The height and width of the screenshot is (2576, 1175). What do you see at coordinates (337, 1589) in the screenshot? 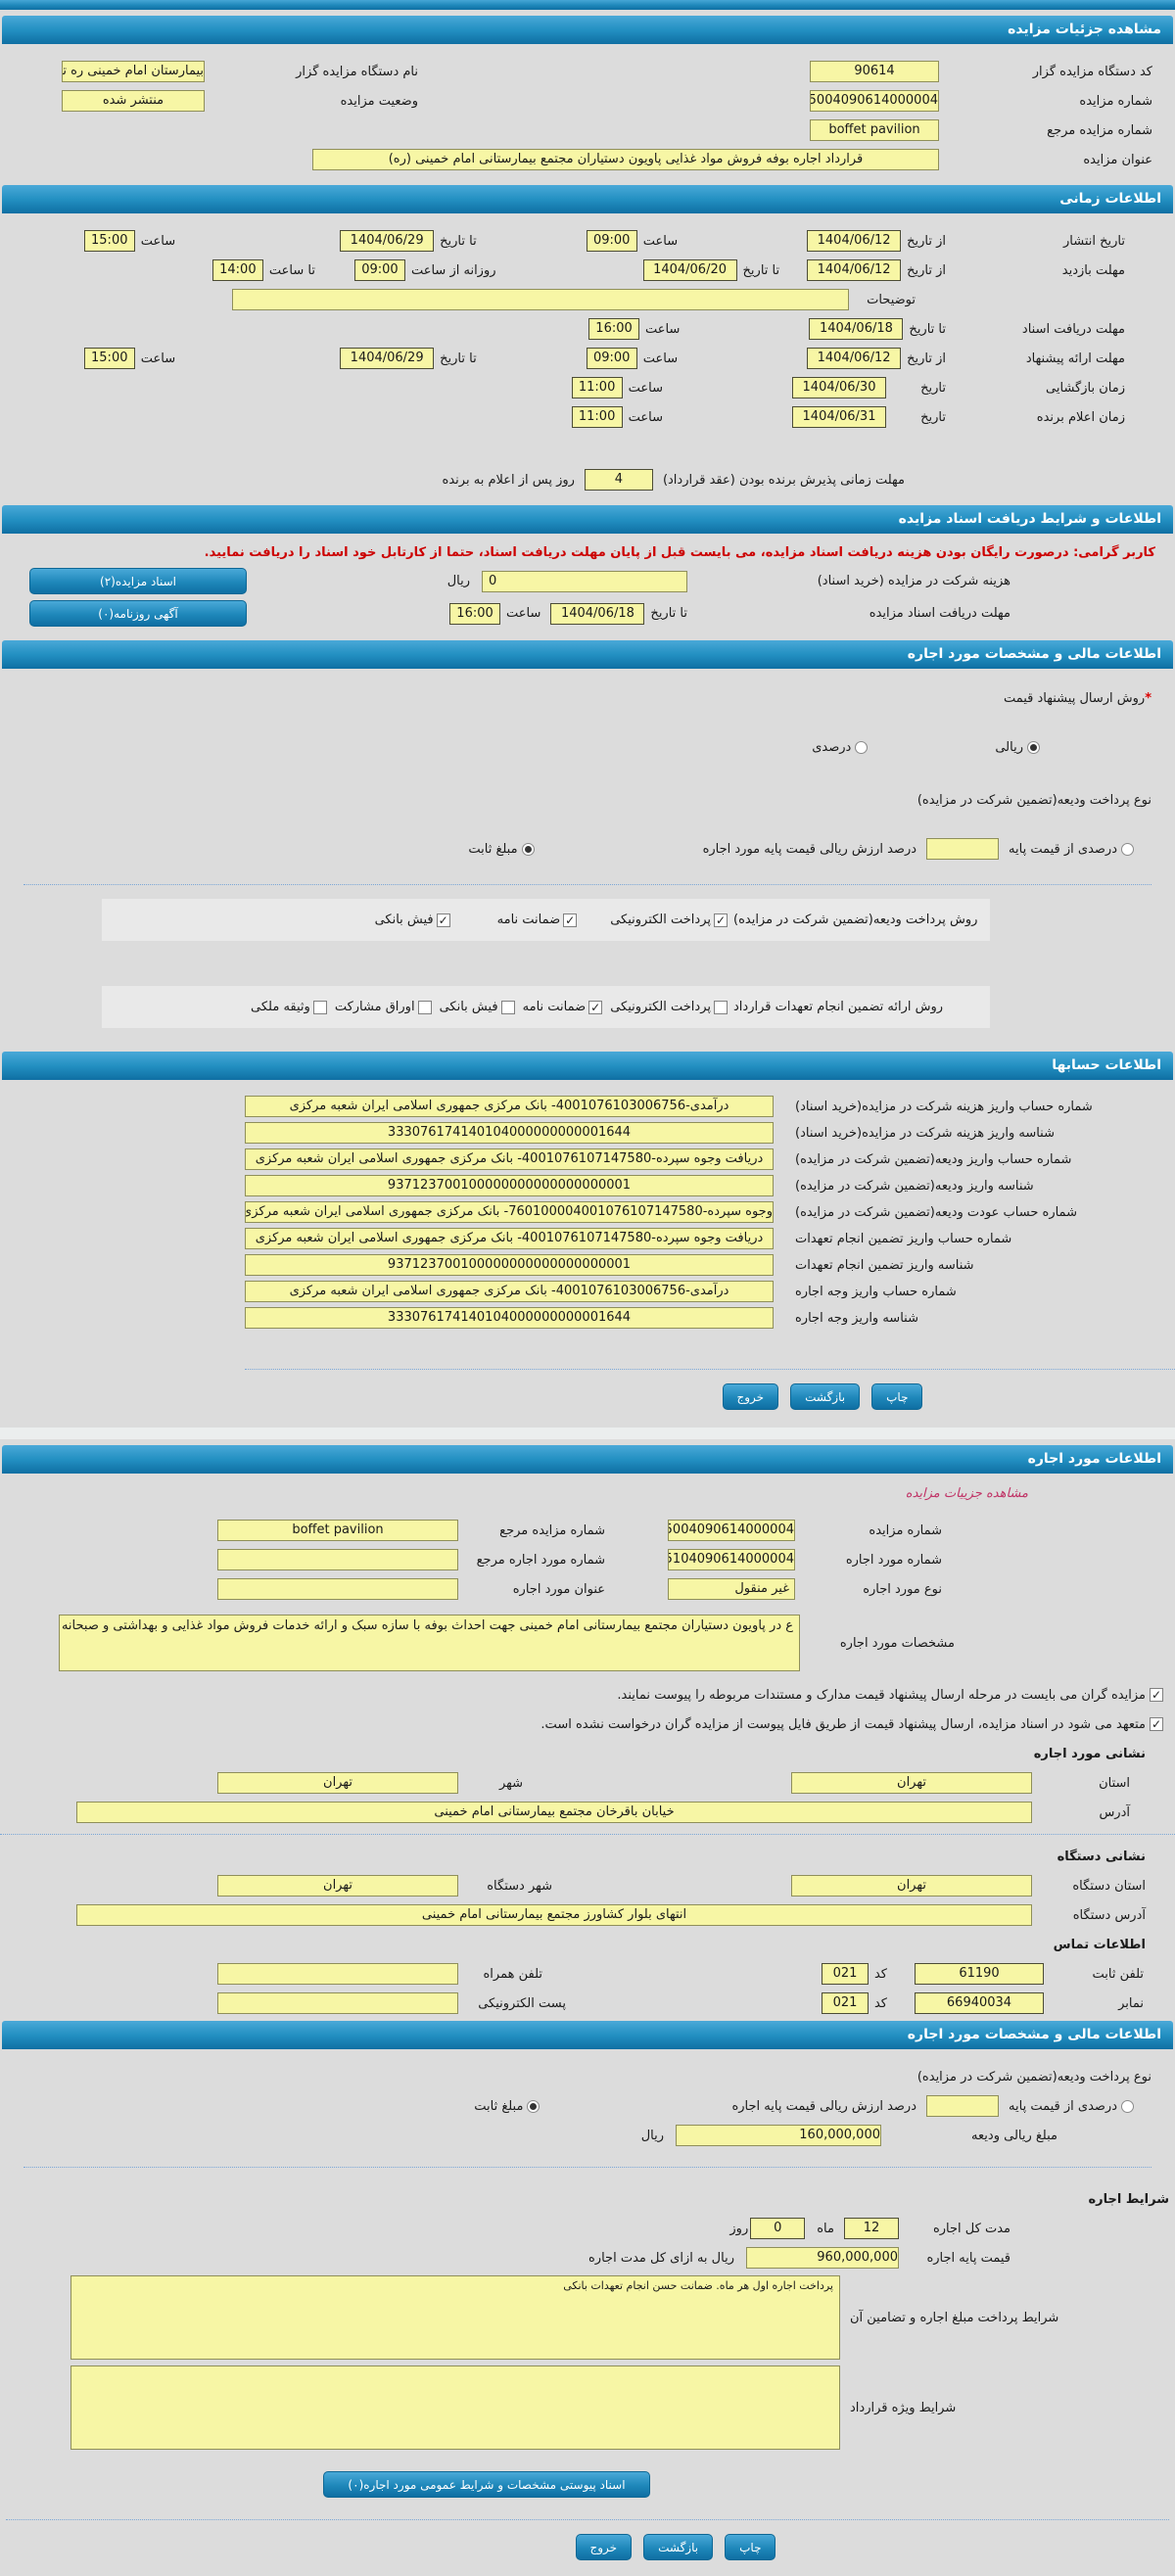
I see `item-title-field` at bounding box center [337, 1589].